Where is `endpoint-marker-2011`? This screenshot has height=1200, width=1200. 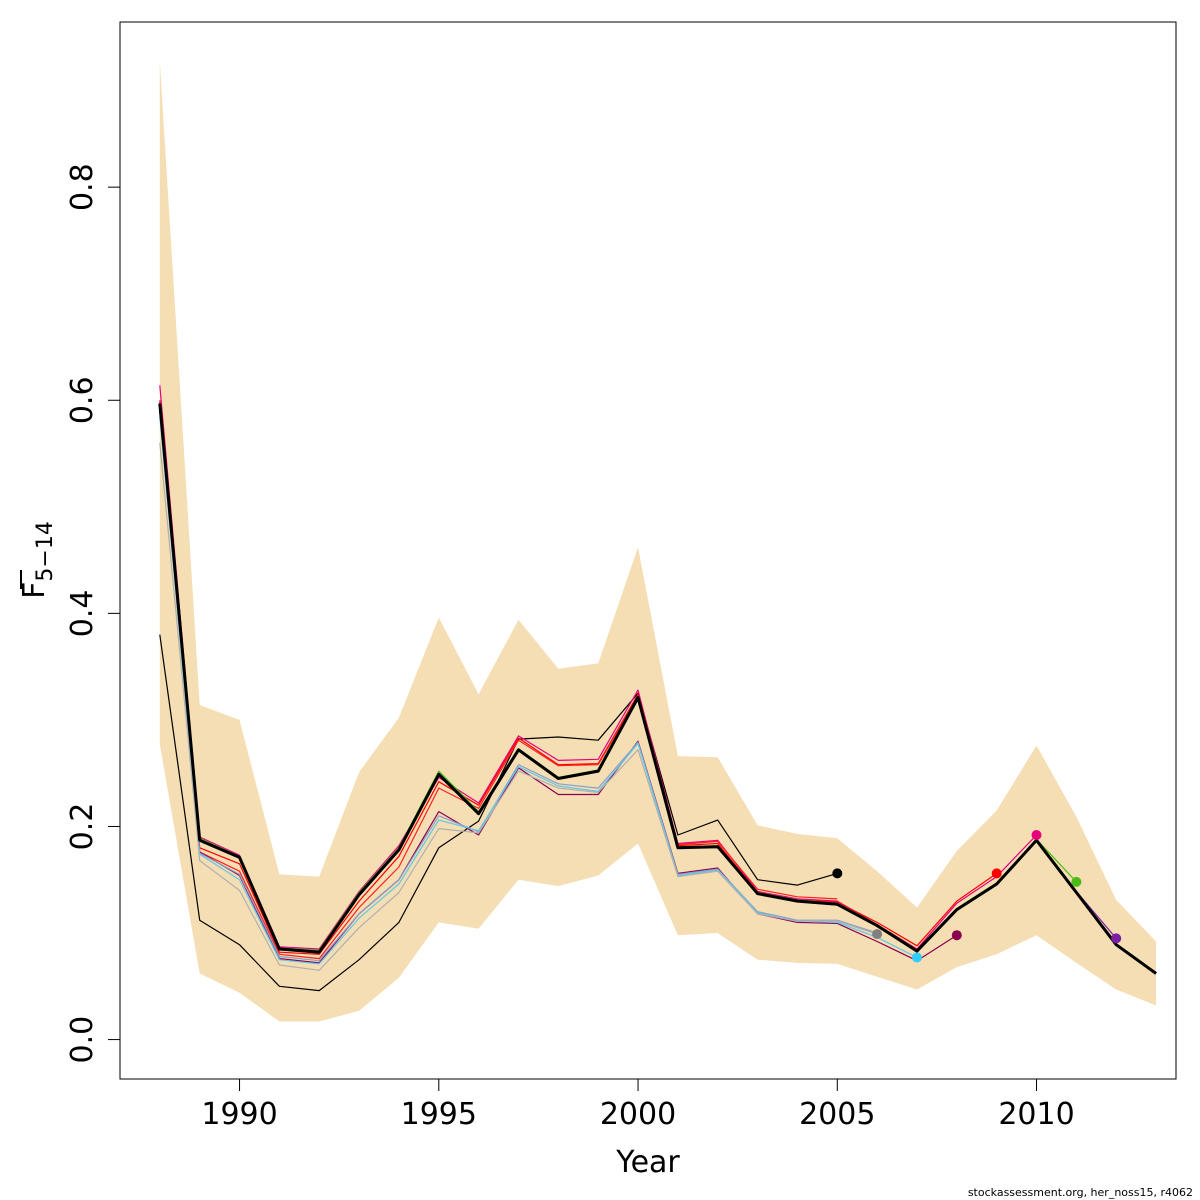 endpoint-marker-2011 is located at coordinates (1076, 881).